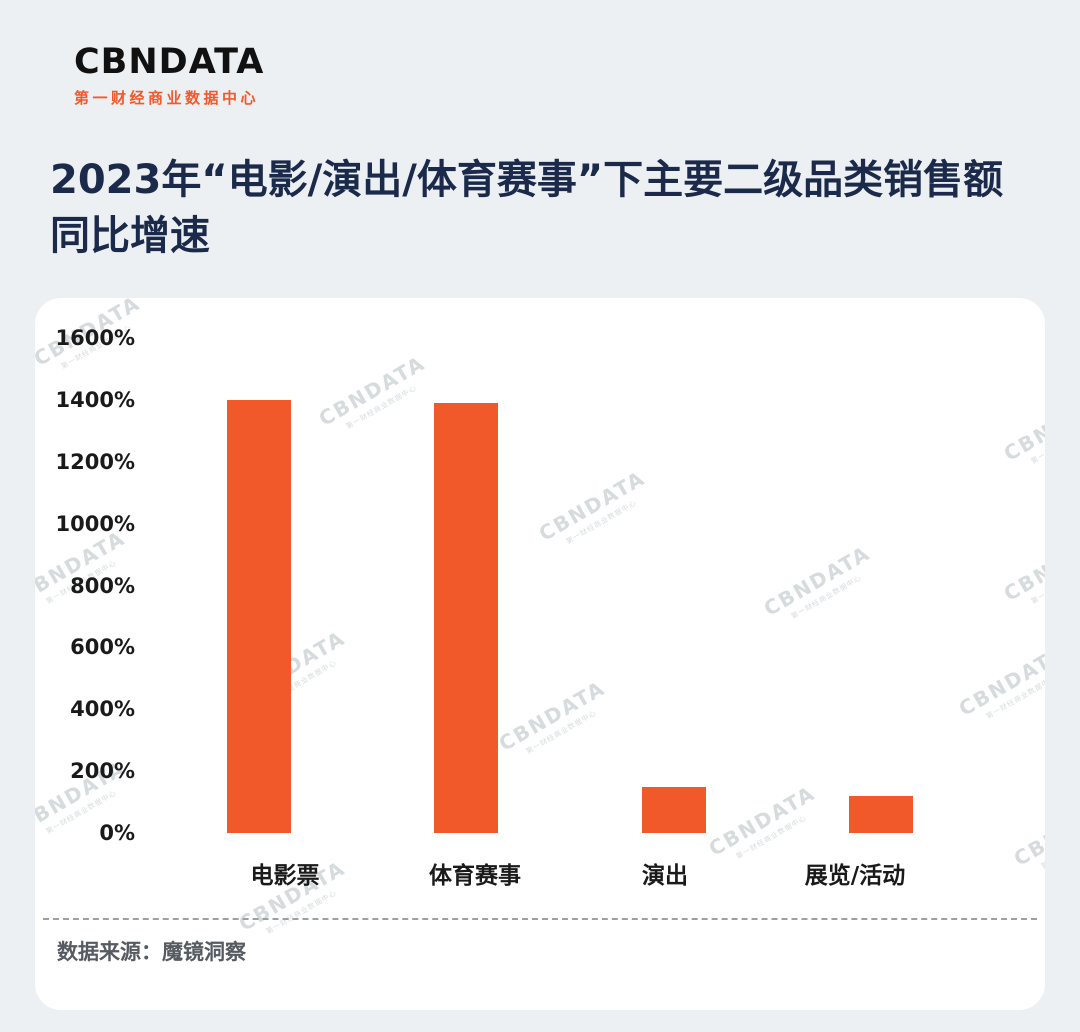 Image resolution: width=1080 pixels, height=1032 pixels. What do you see at coordinates (102, 771) in the screenshot?
I see `y-tick-label: 200%` at bounding box center [102, 771].